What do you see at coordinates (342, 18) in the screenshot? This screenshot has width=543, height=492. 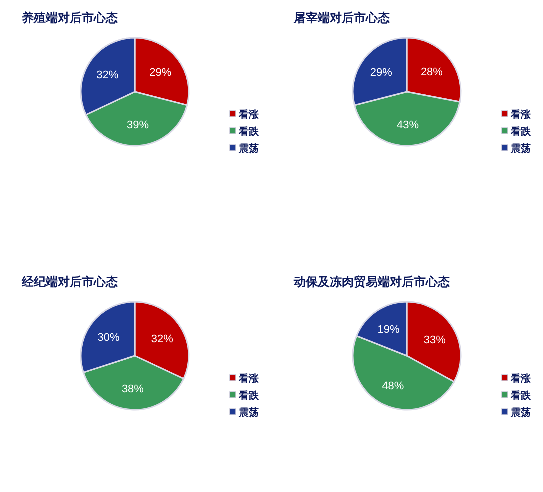 I see `chart-title: 屠宰端对后市心态` at bounding box center [342, 18].